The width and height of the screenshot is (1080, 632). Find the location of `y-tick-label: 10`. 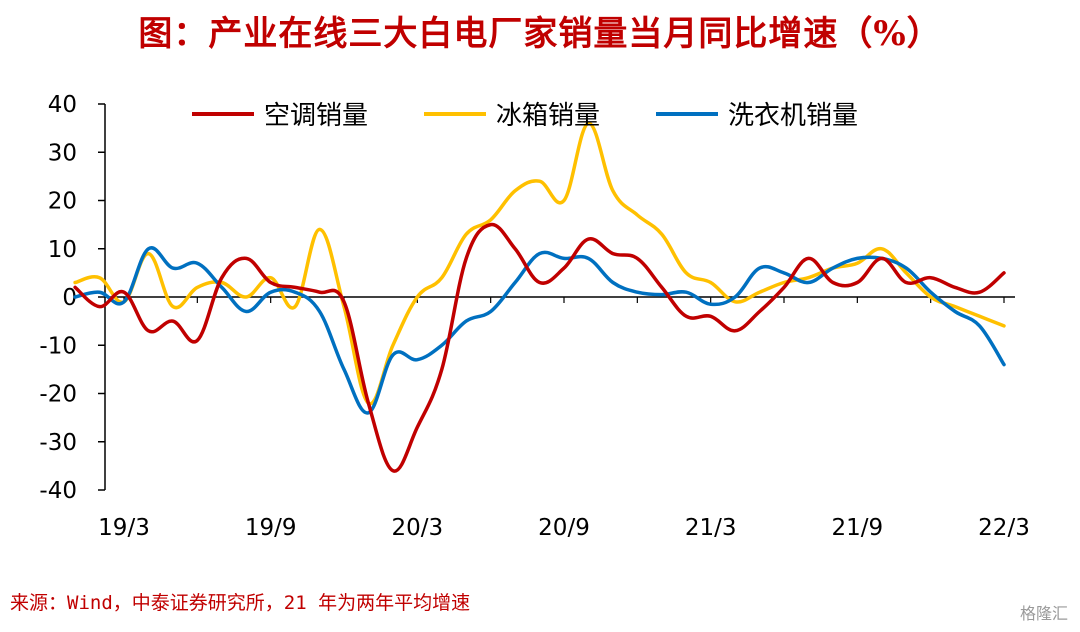

y-tick-label: 10 is located at coordinates (62, 250).